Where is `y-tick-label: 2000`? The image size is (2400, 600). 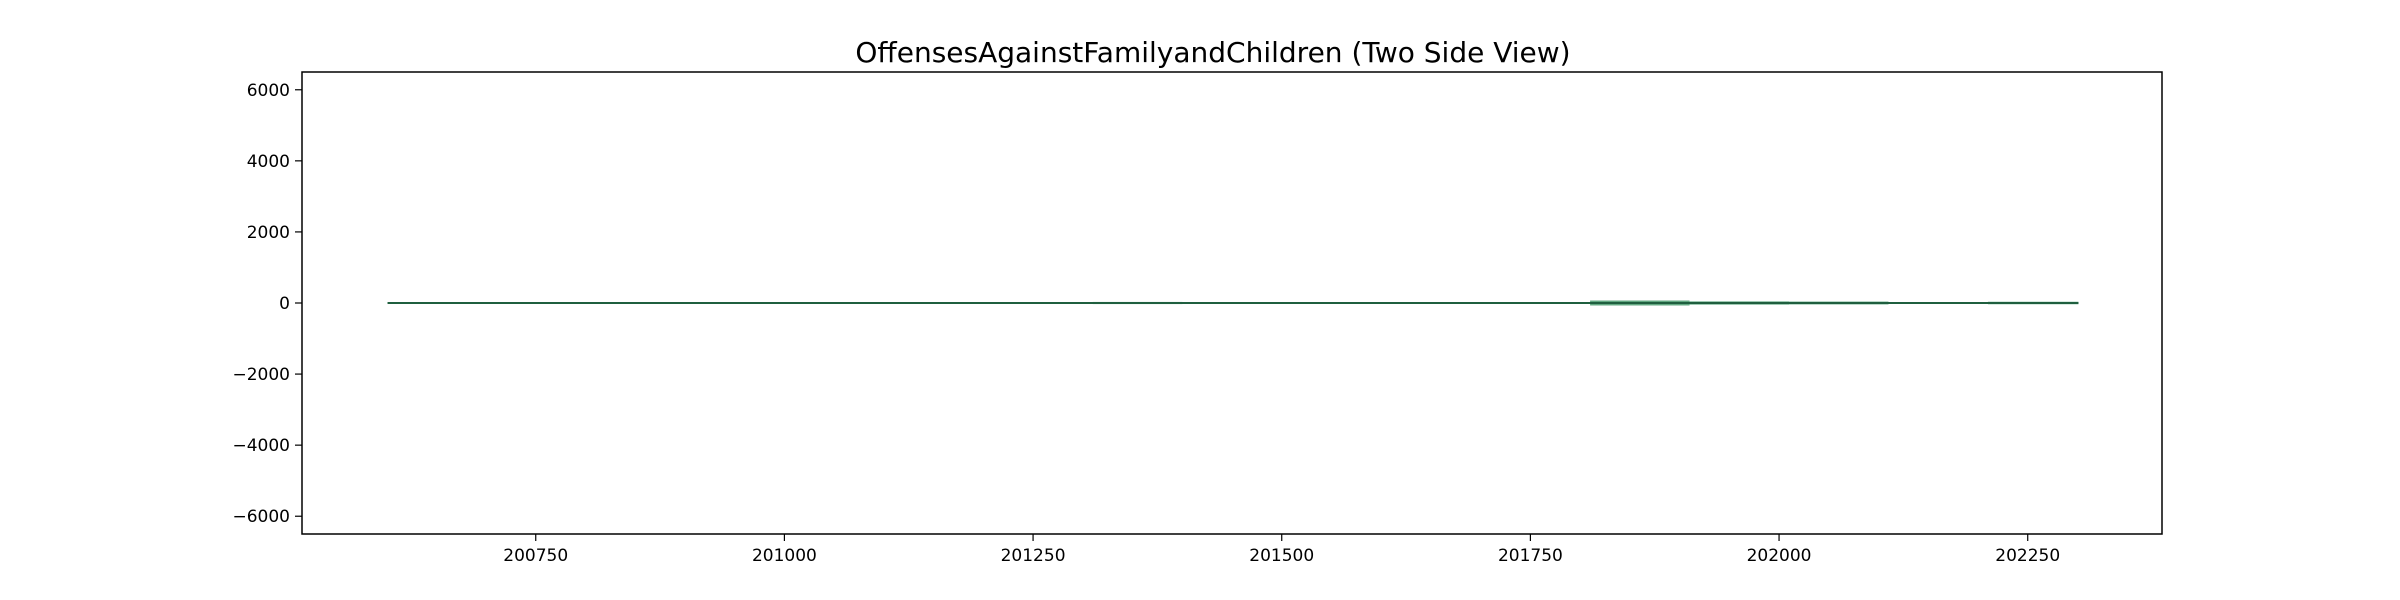
y-tick-label: 2000 is located at coordinates (268, 233).